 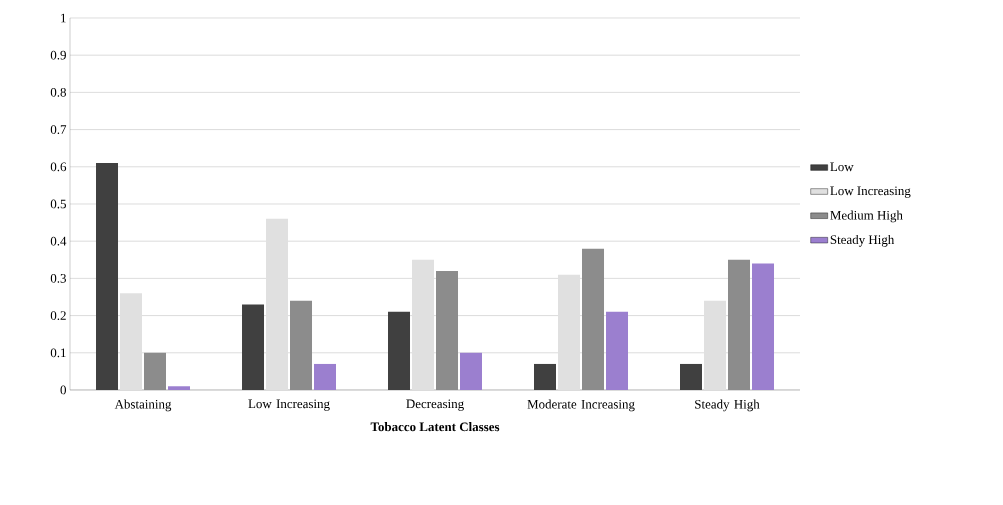 What do you see at coordinates (58, 92) in the screenshot?
I see `y-tick-label: 0.8` at bounding box center [58, 92].